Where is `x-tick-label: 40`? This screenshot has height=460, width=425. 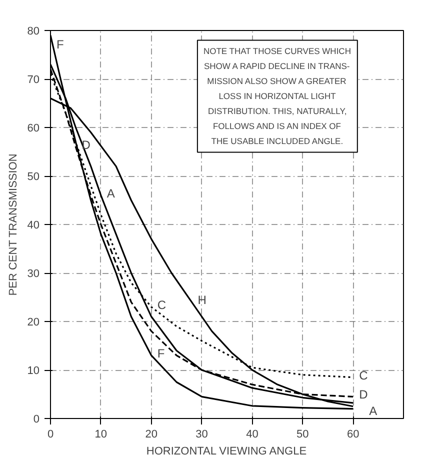
x-tick-label: 40 is located at coordinates (252, 434).